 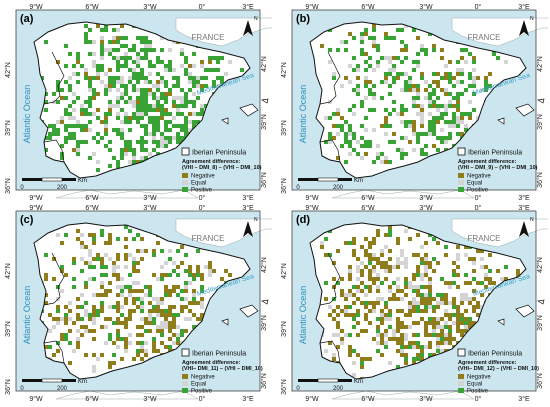 I want to click on legend-equal-swatch, so click(x=461, y=182).